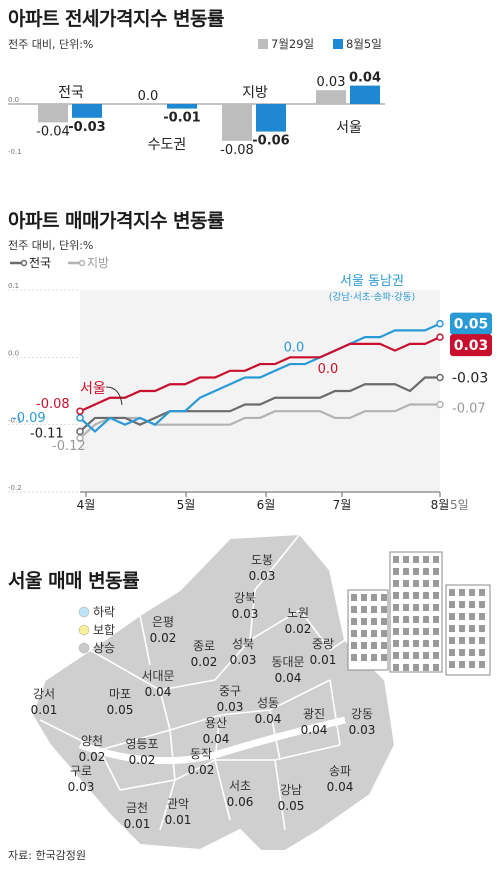 This screenshot has height=869, width=500. What do you see at coordinates (178, 820) in the screenshot?
I see `district-value-24: 0.01` at bounding box center [178, 820].